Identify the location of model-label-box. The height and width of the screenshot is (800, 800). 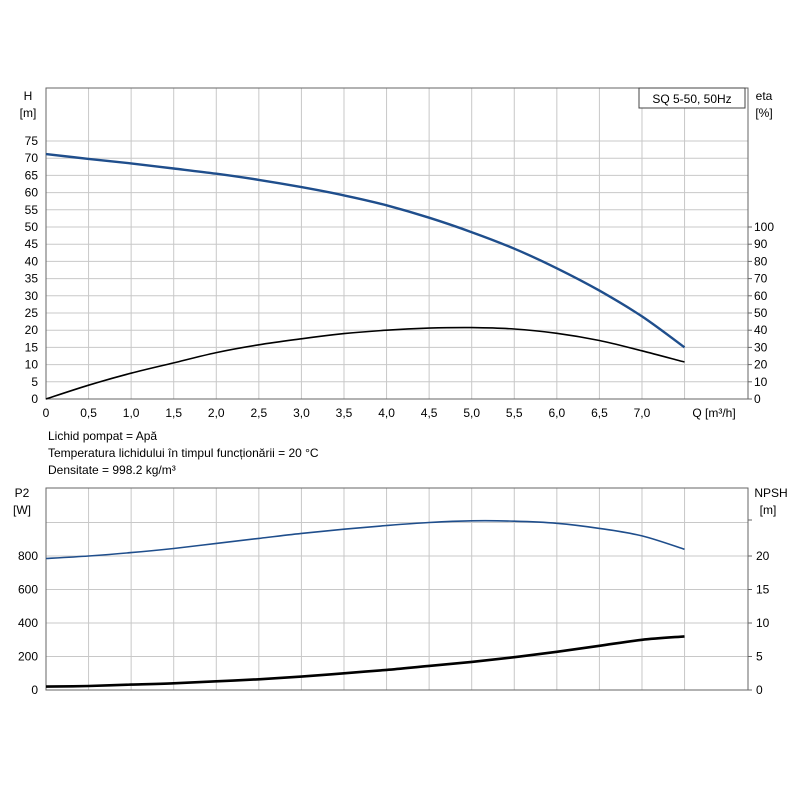
(692, 98).